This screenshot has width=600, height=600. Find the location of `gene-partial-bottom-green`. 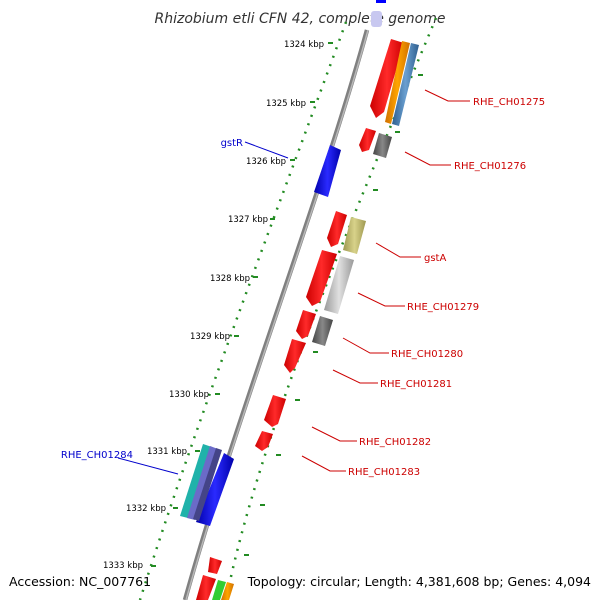

gene-partial-bottom-green is located at coordinates (219, 590).